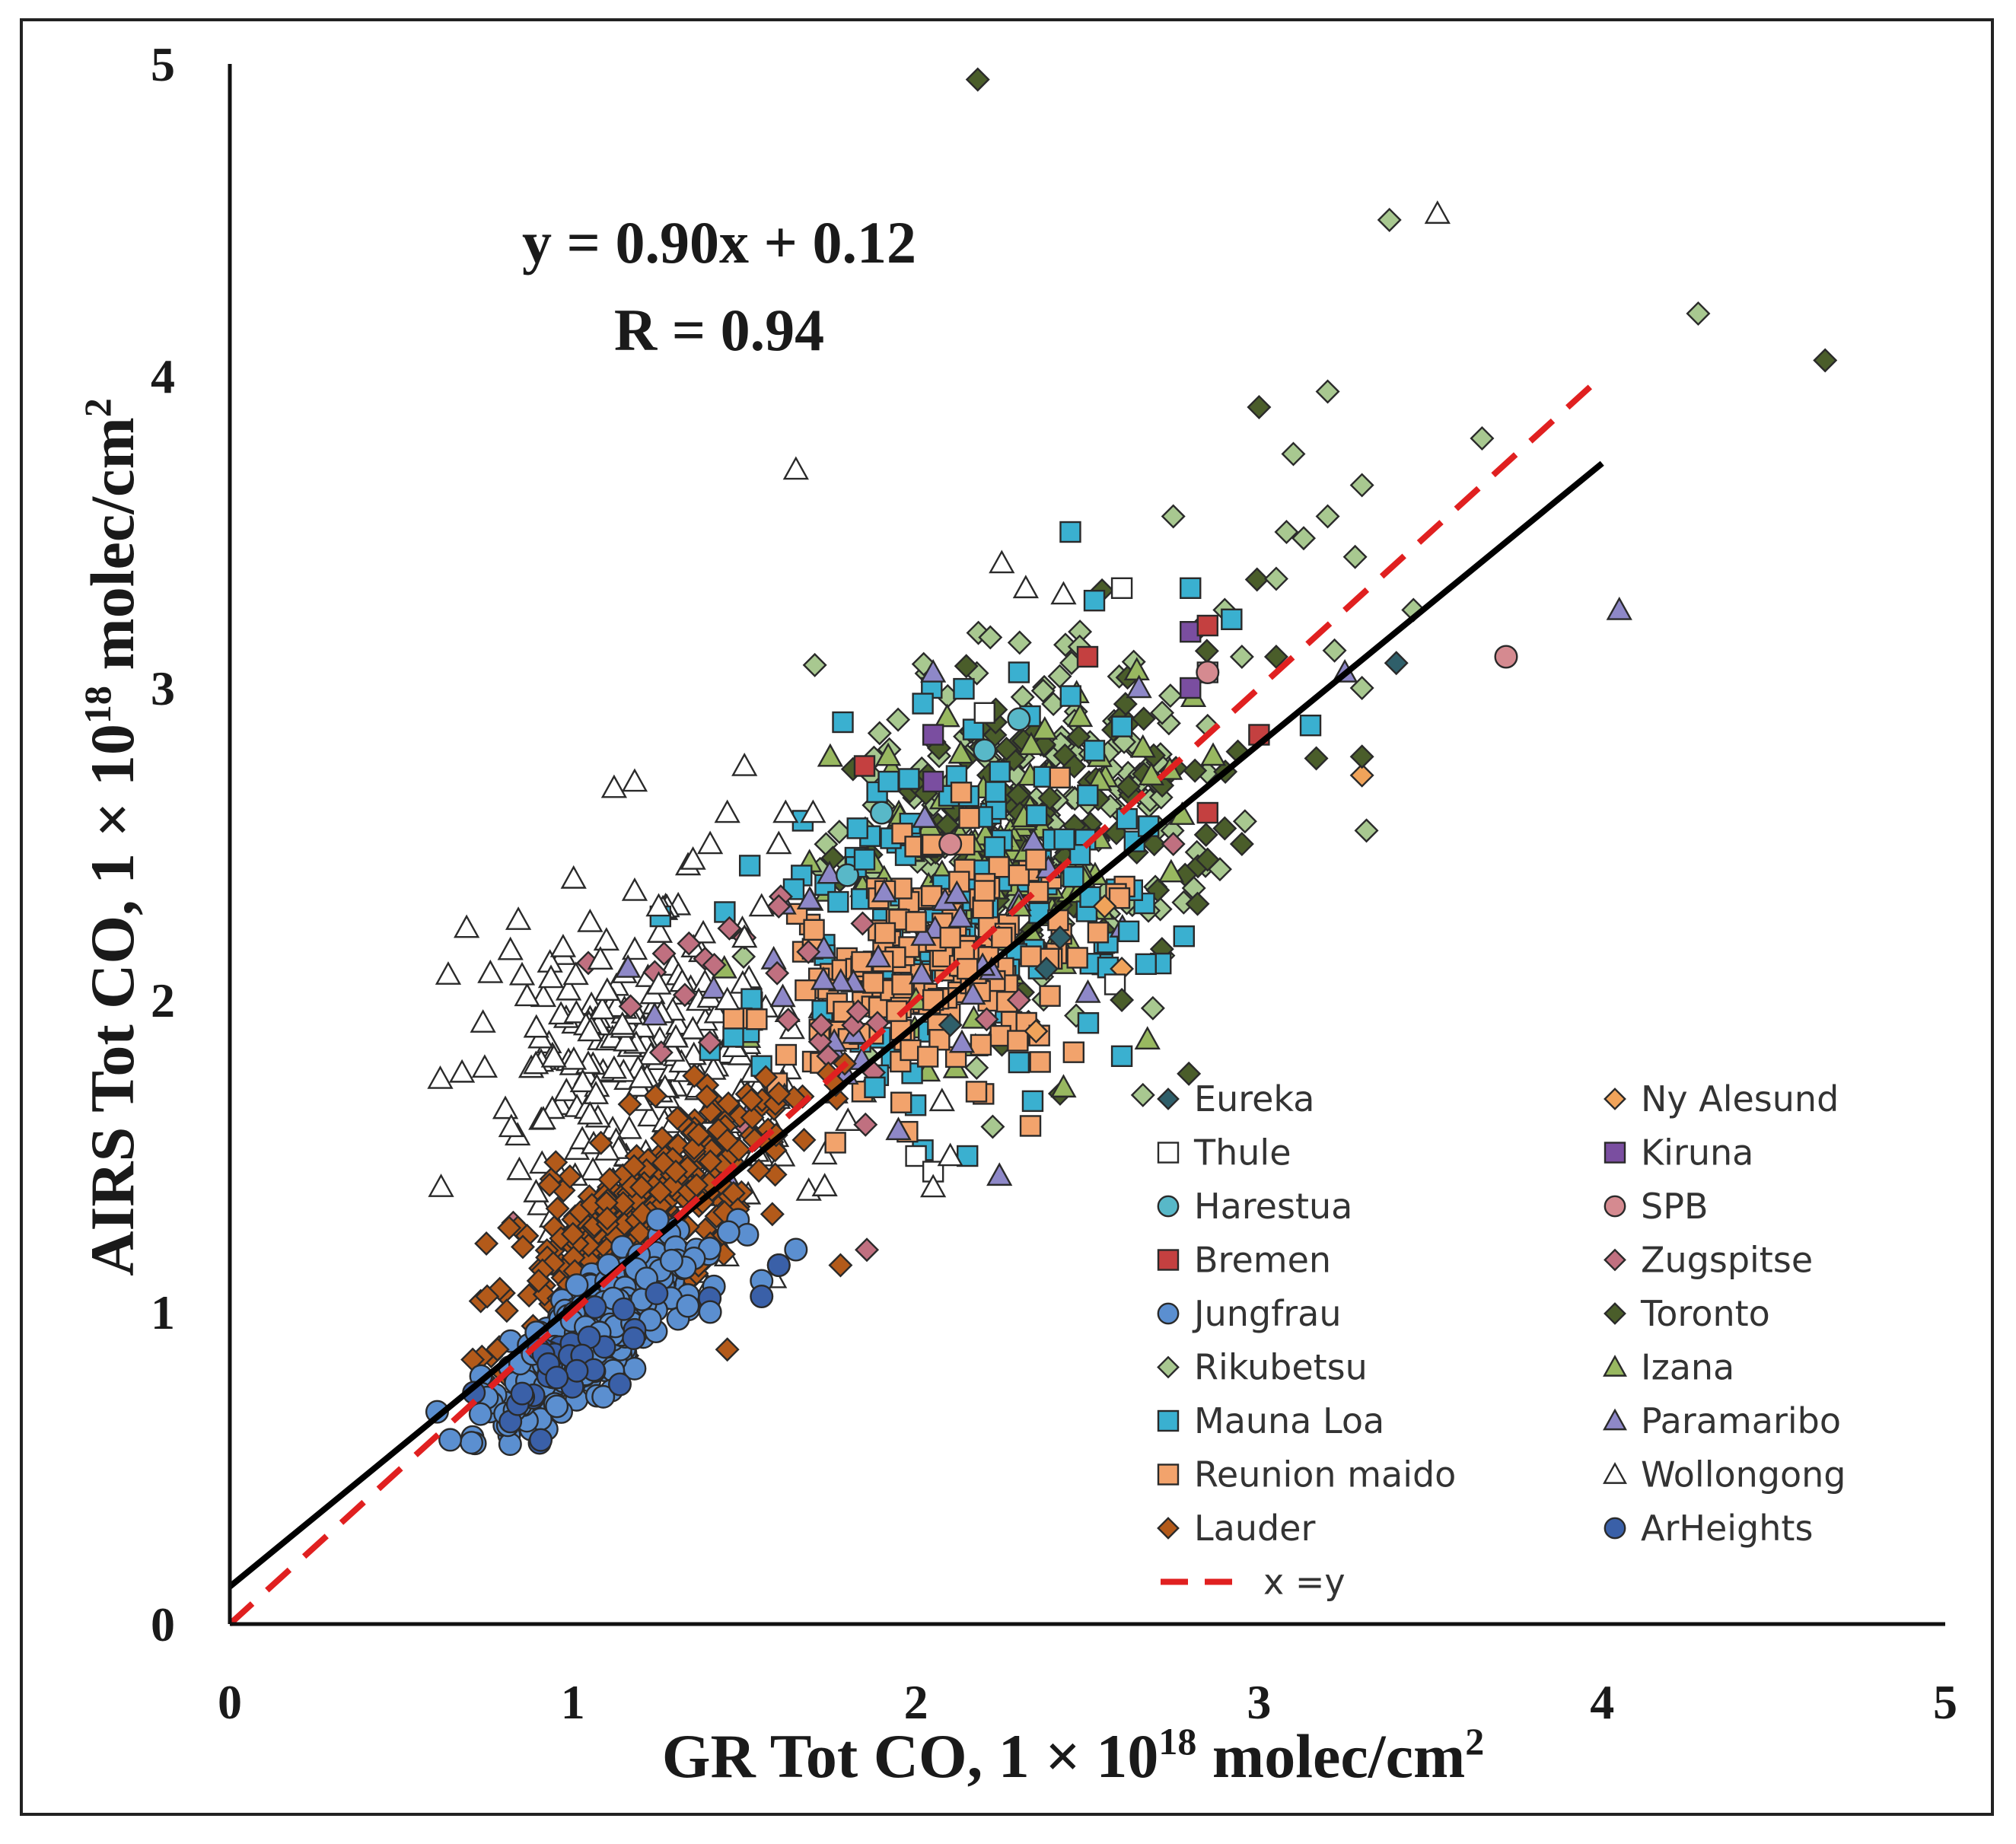 The image size is (2016, 1844). Describe the element at coordinates (163, 688) in the screenshot. I see `y-tick-label: 3` at that location.